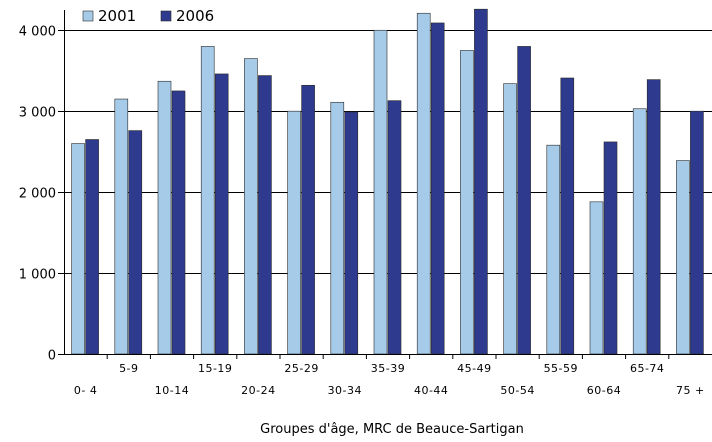 The height and width of the screenshot is (442, 712). Describe the element at coordinates (517, 390) in the screenshot. I see `x-tick-label: 50-54` at that location.